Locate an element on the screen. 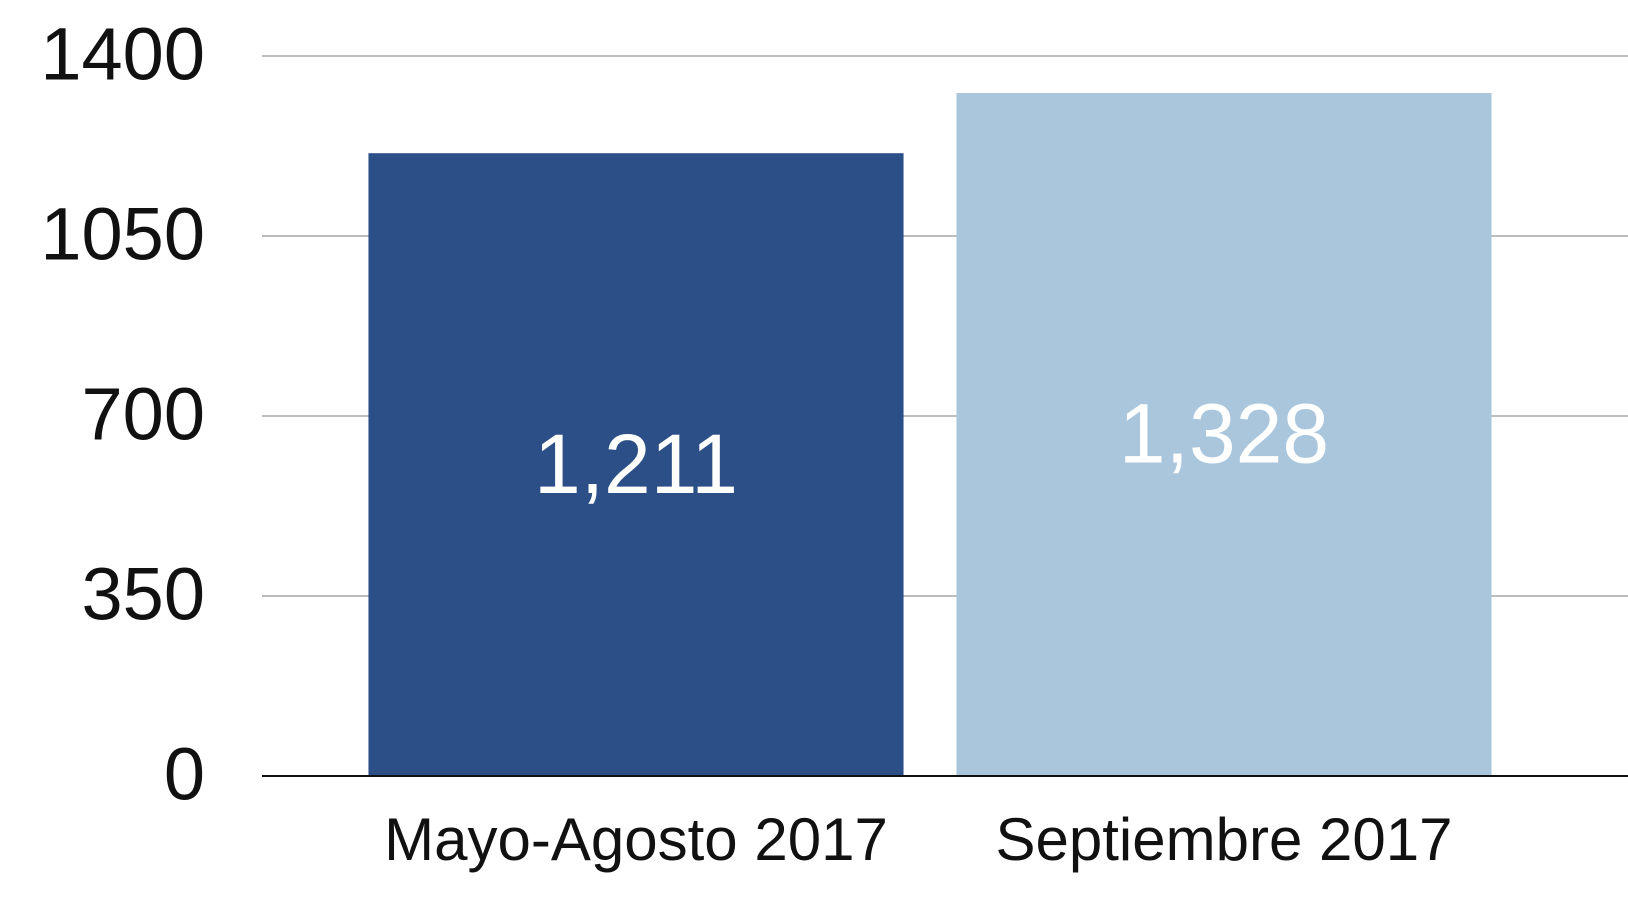 This screenshot has height=912, width=1628. value-label: 1,211 is located at coordinates (636, 464).